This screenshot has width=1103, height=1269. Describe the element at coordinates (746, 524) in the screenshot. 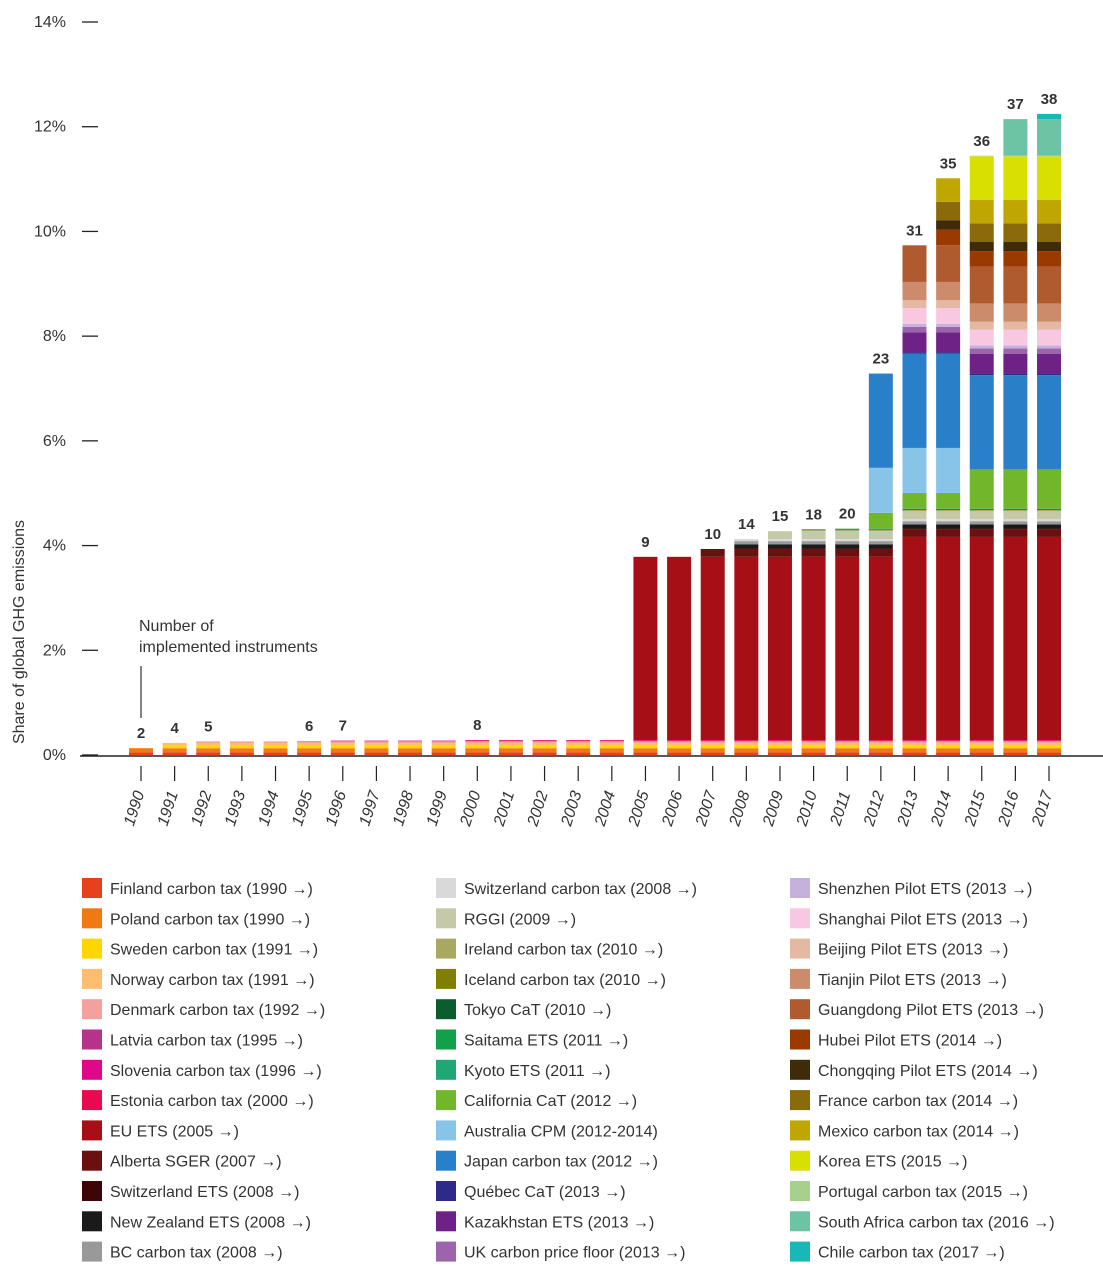

I see `count-label: 14` at that location.